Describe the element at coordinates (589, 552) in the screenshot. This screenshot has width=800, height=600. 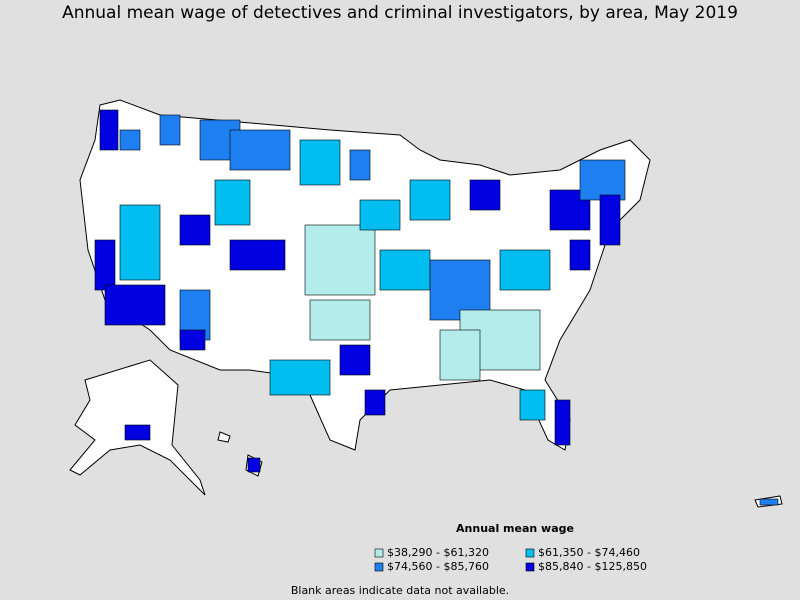
I see `legend-label: $61,350 - $74,460` at that location.